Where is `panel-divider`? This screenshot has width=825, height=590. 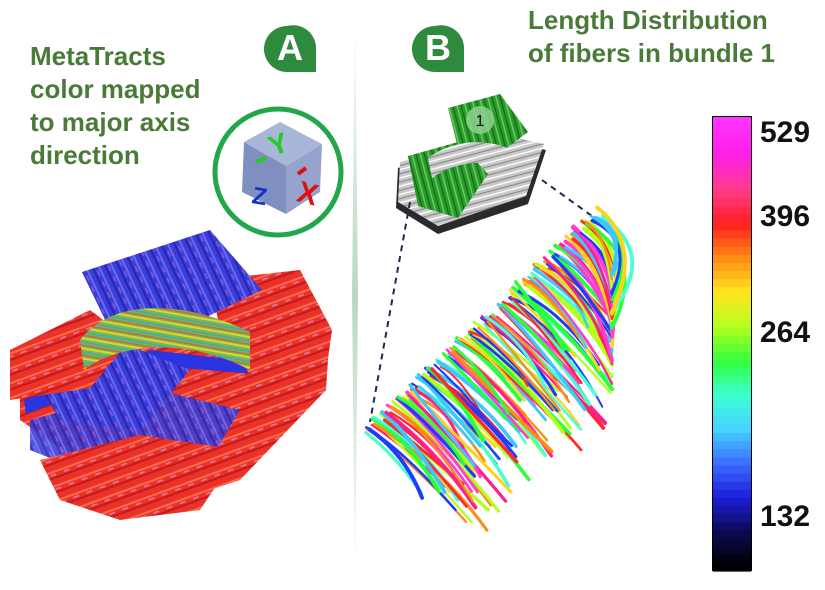 panel-divider is located at coordinates (355, 295).